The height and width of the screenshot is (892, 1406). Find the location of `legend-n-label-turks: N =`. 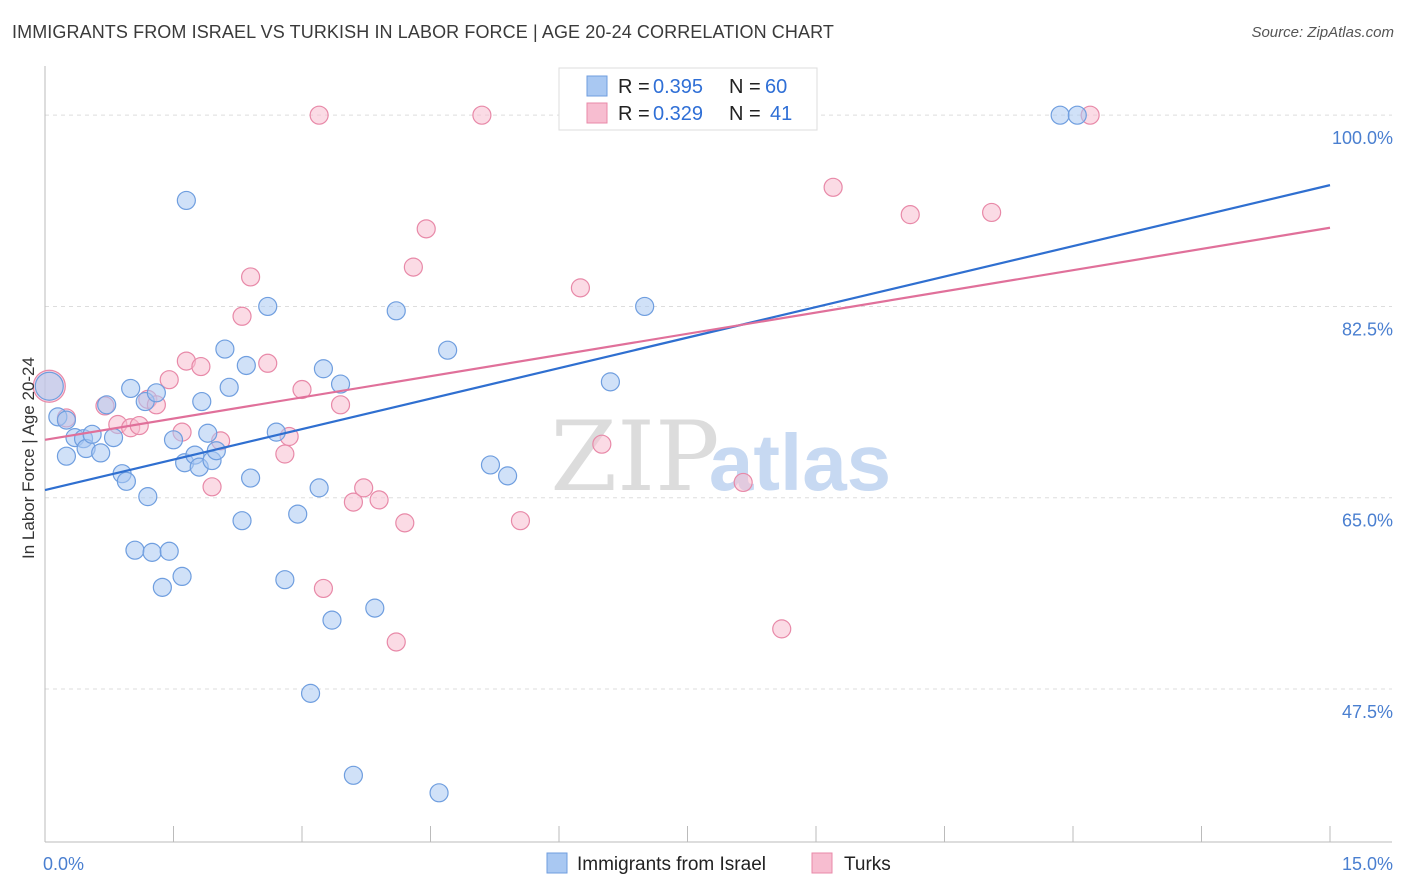

legend-n-label-turks: N = is located at coordinates (745, 114).